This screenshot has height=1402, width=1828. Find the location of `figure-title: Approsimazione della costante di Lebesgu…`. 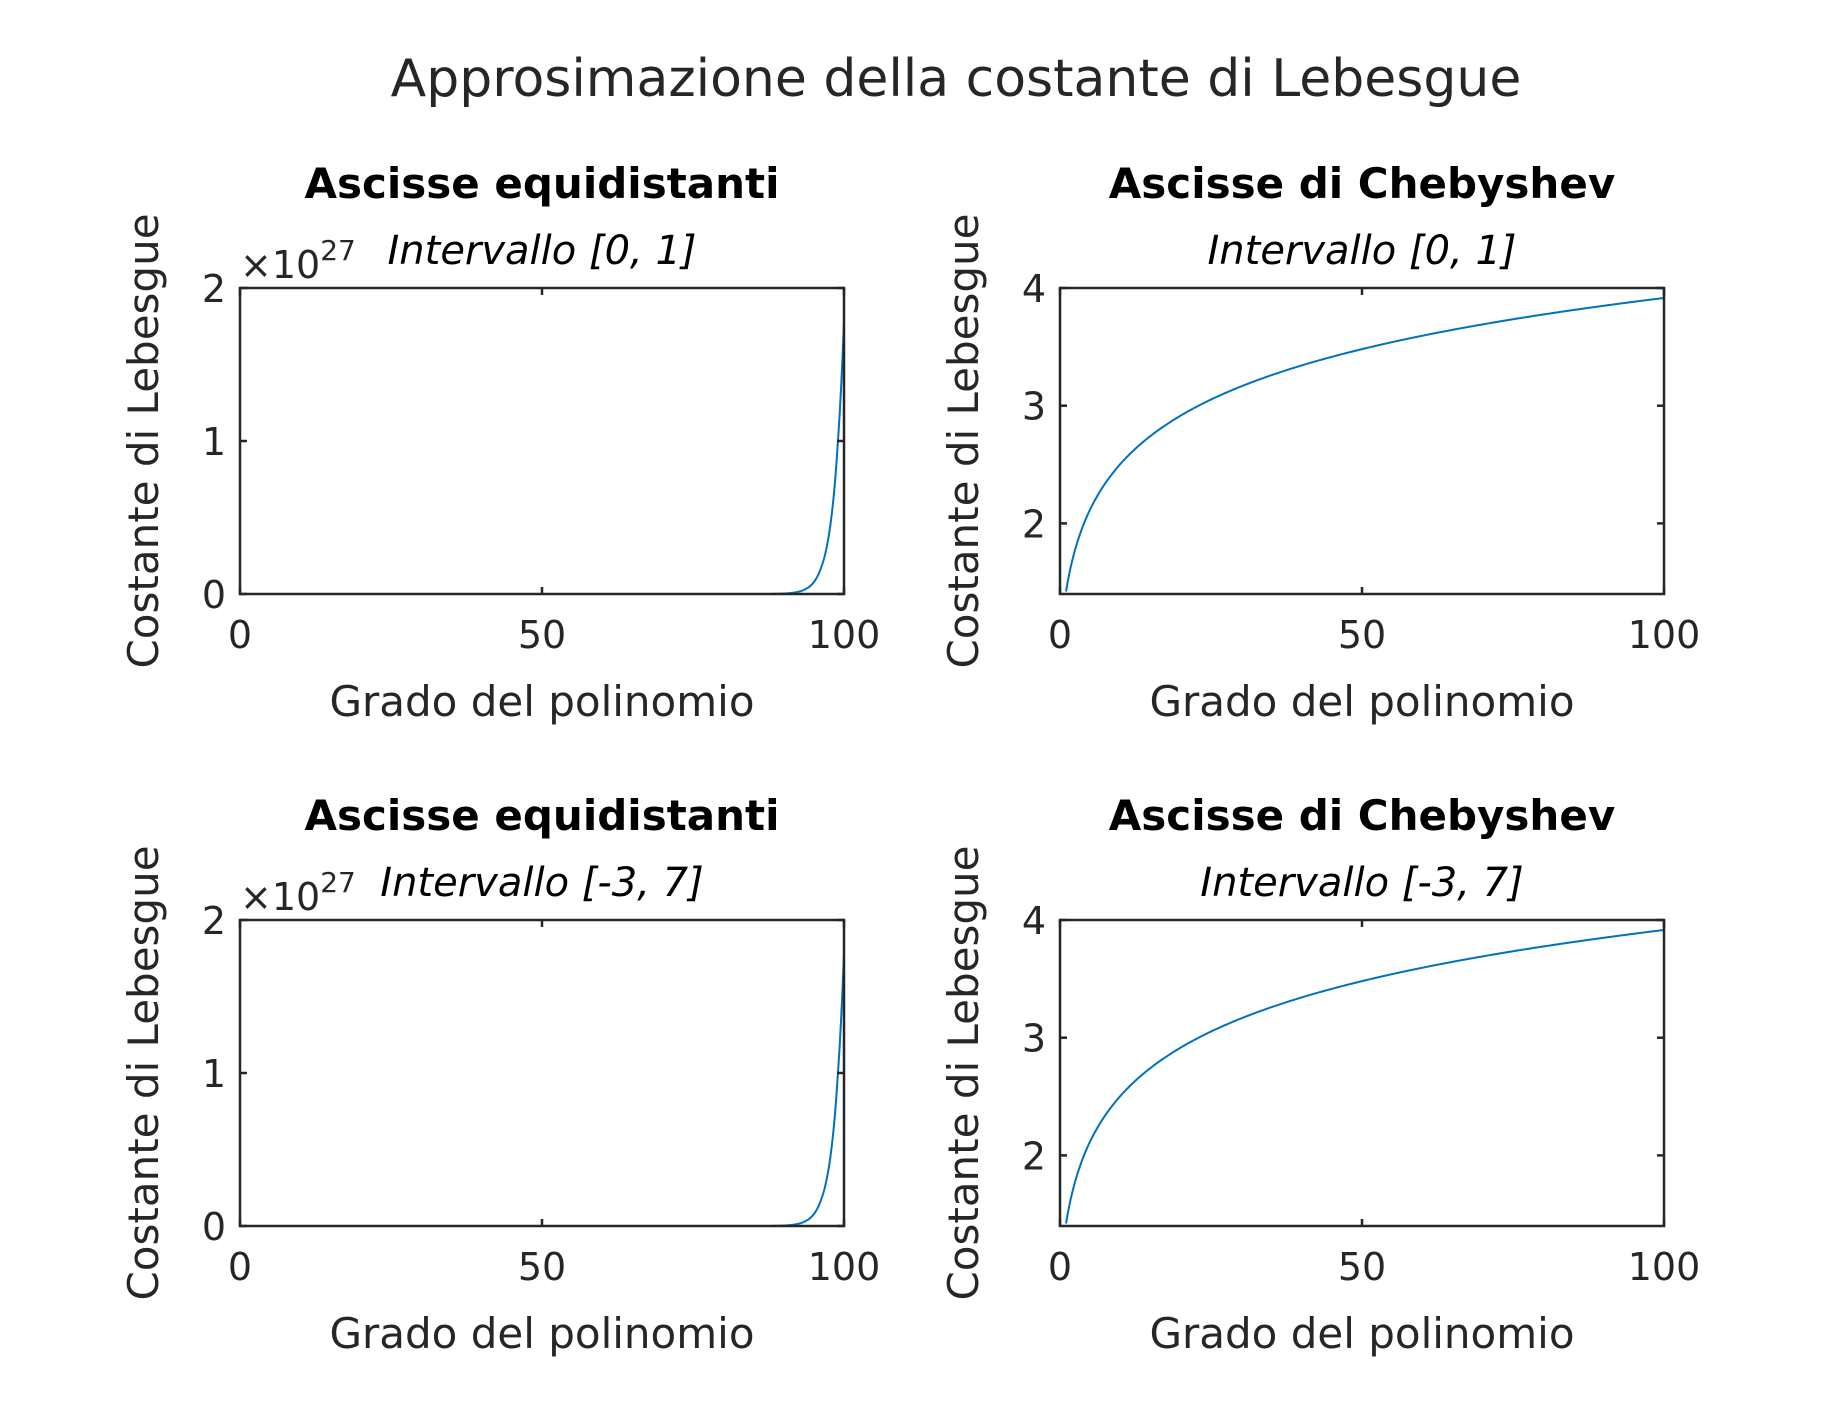

figure-title: Approsimazione della costante di Lebesgu… is located at coordinates (956, 79).